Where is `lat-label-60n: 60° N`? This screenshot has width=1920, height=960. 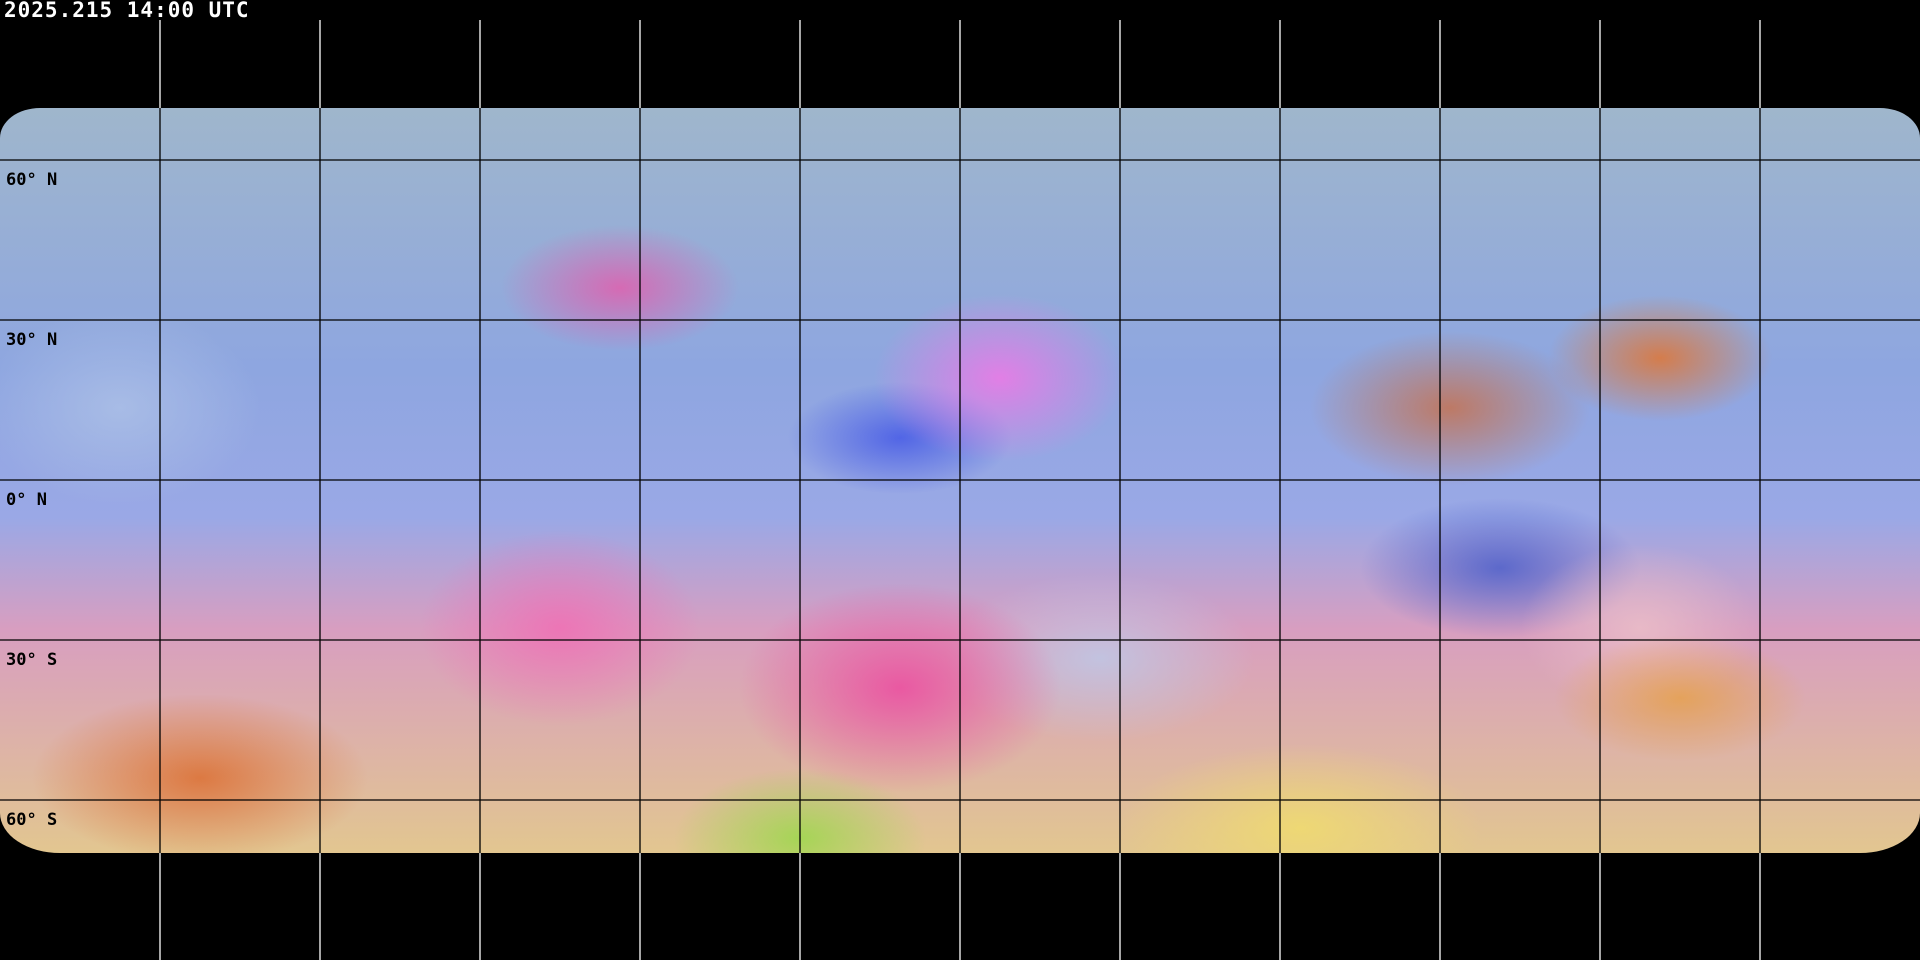 lat-label-60n: 60° N is located at coordinates (32, 180).